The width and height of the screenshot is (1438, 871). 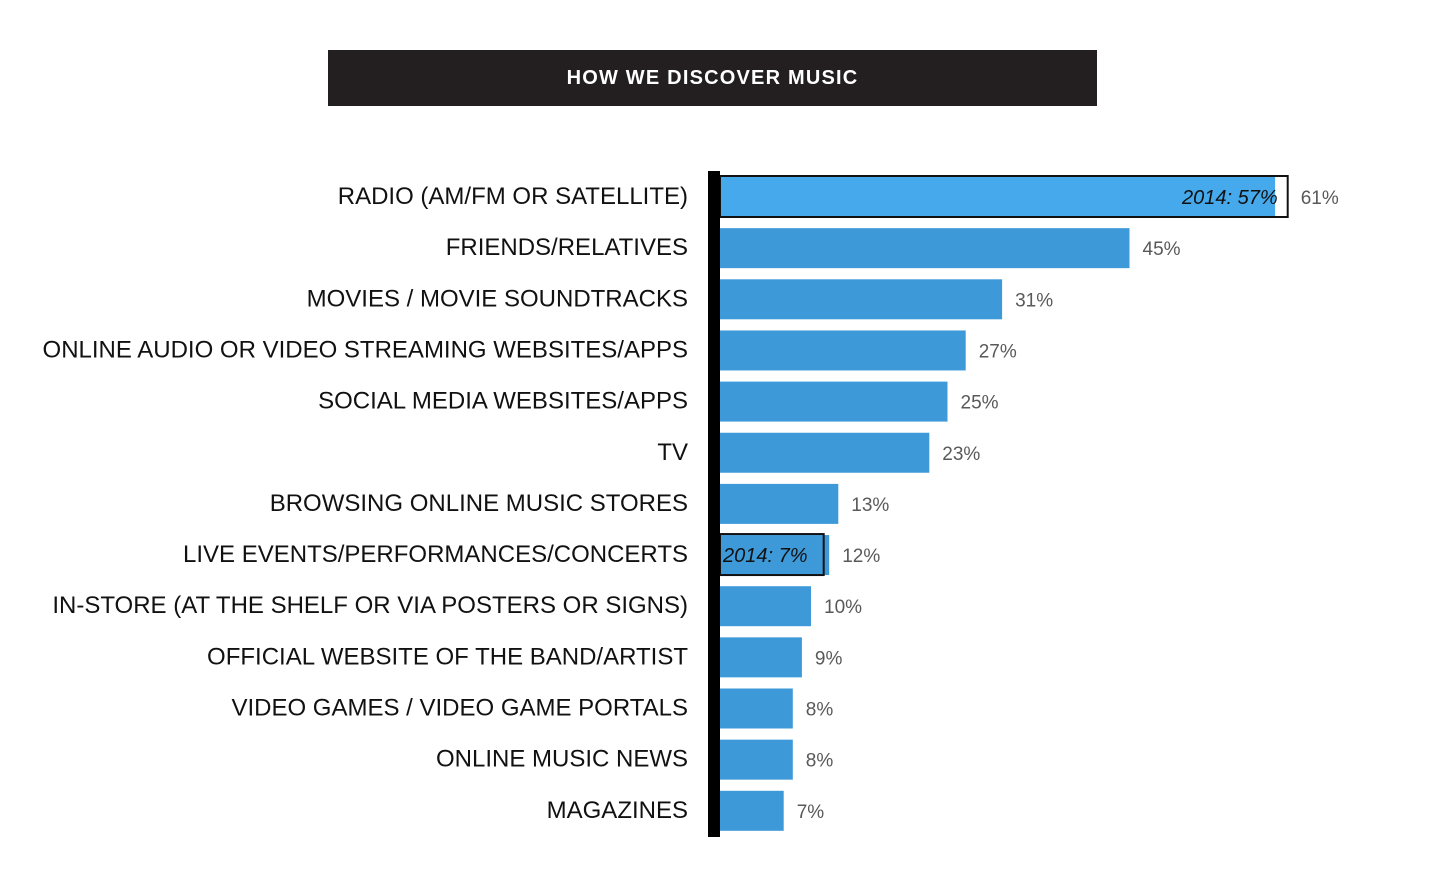 I want to click on value-label: 12%, so click(x=861, y=556).